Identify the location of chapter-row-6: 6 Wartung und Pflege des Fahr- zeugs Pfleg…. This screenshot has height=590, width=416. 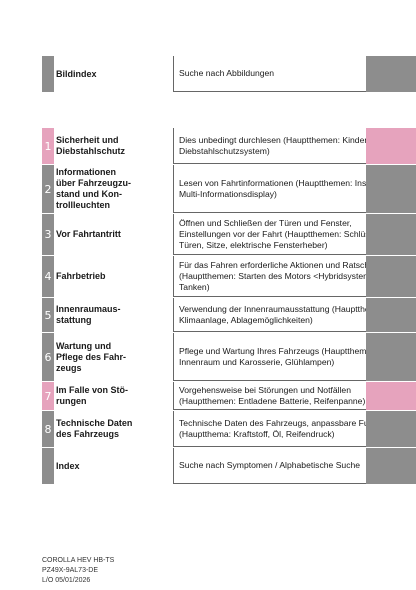
(229, 357).